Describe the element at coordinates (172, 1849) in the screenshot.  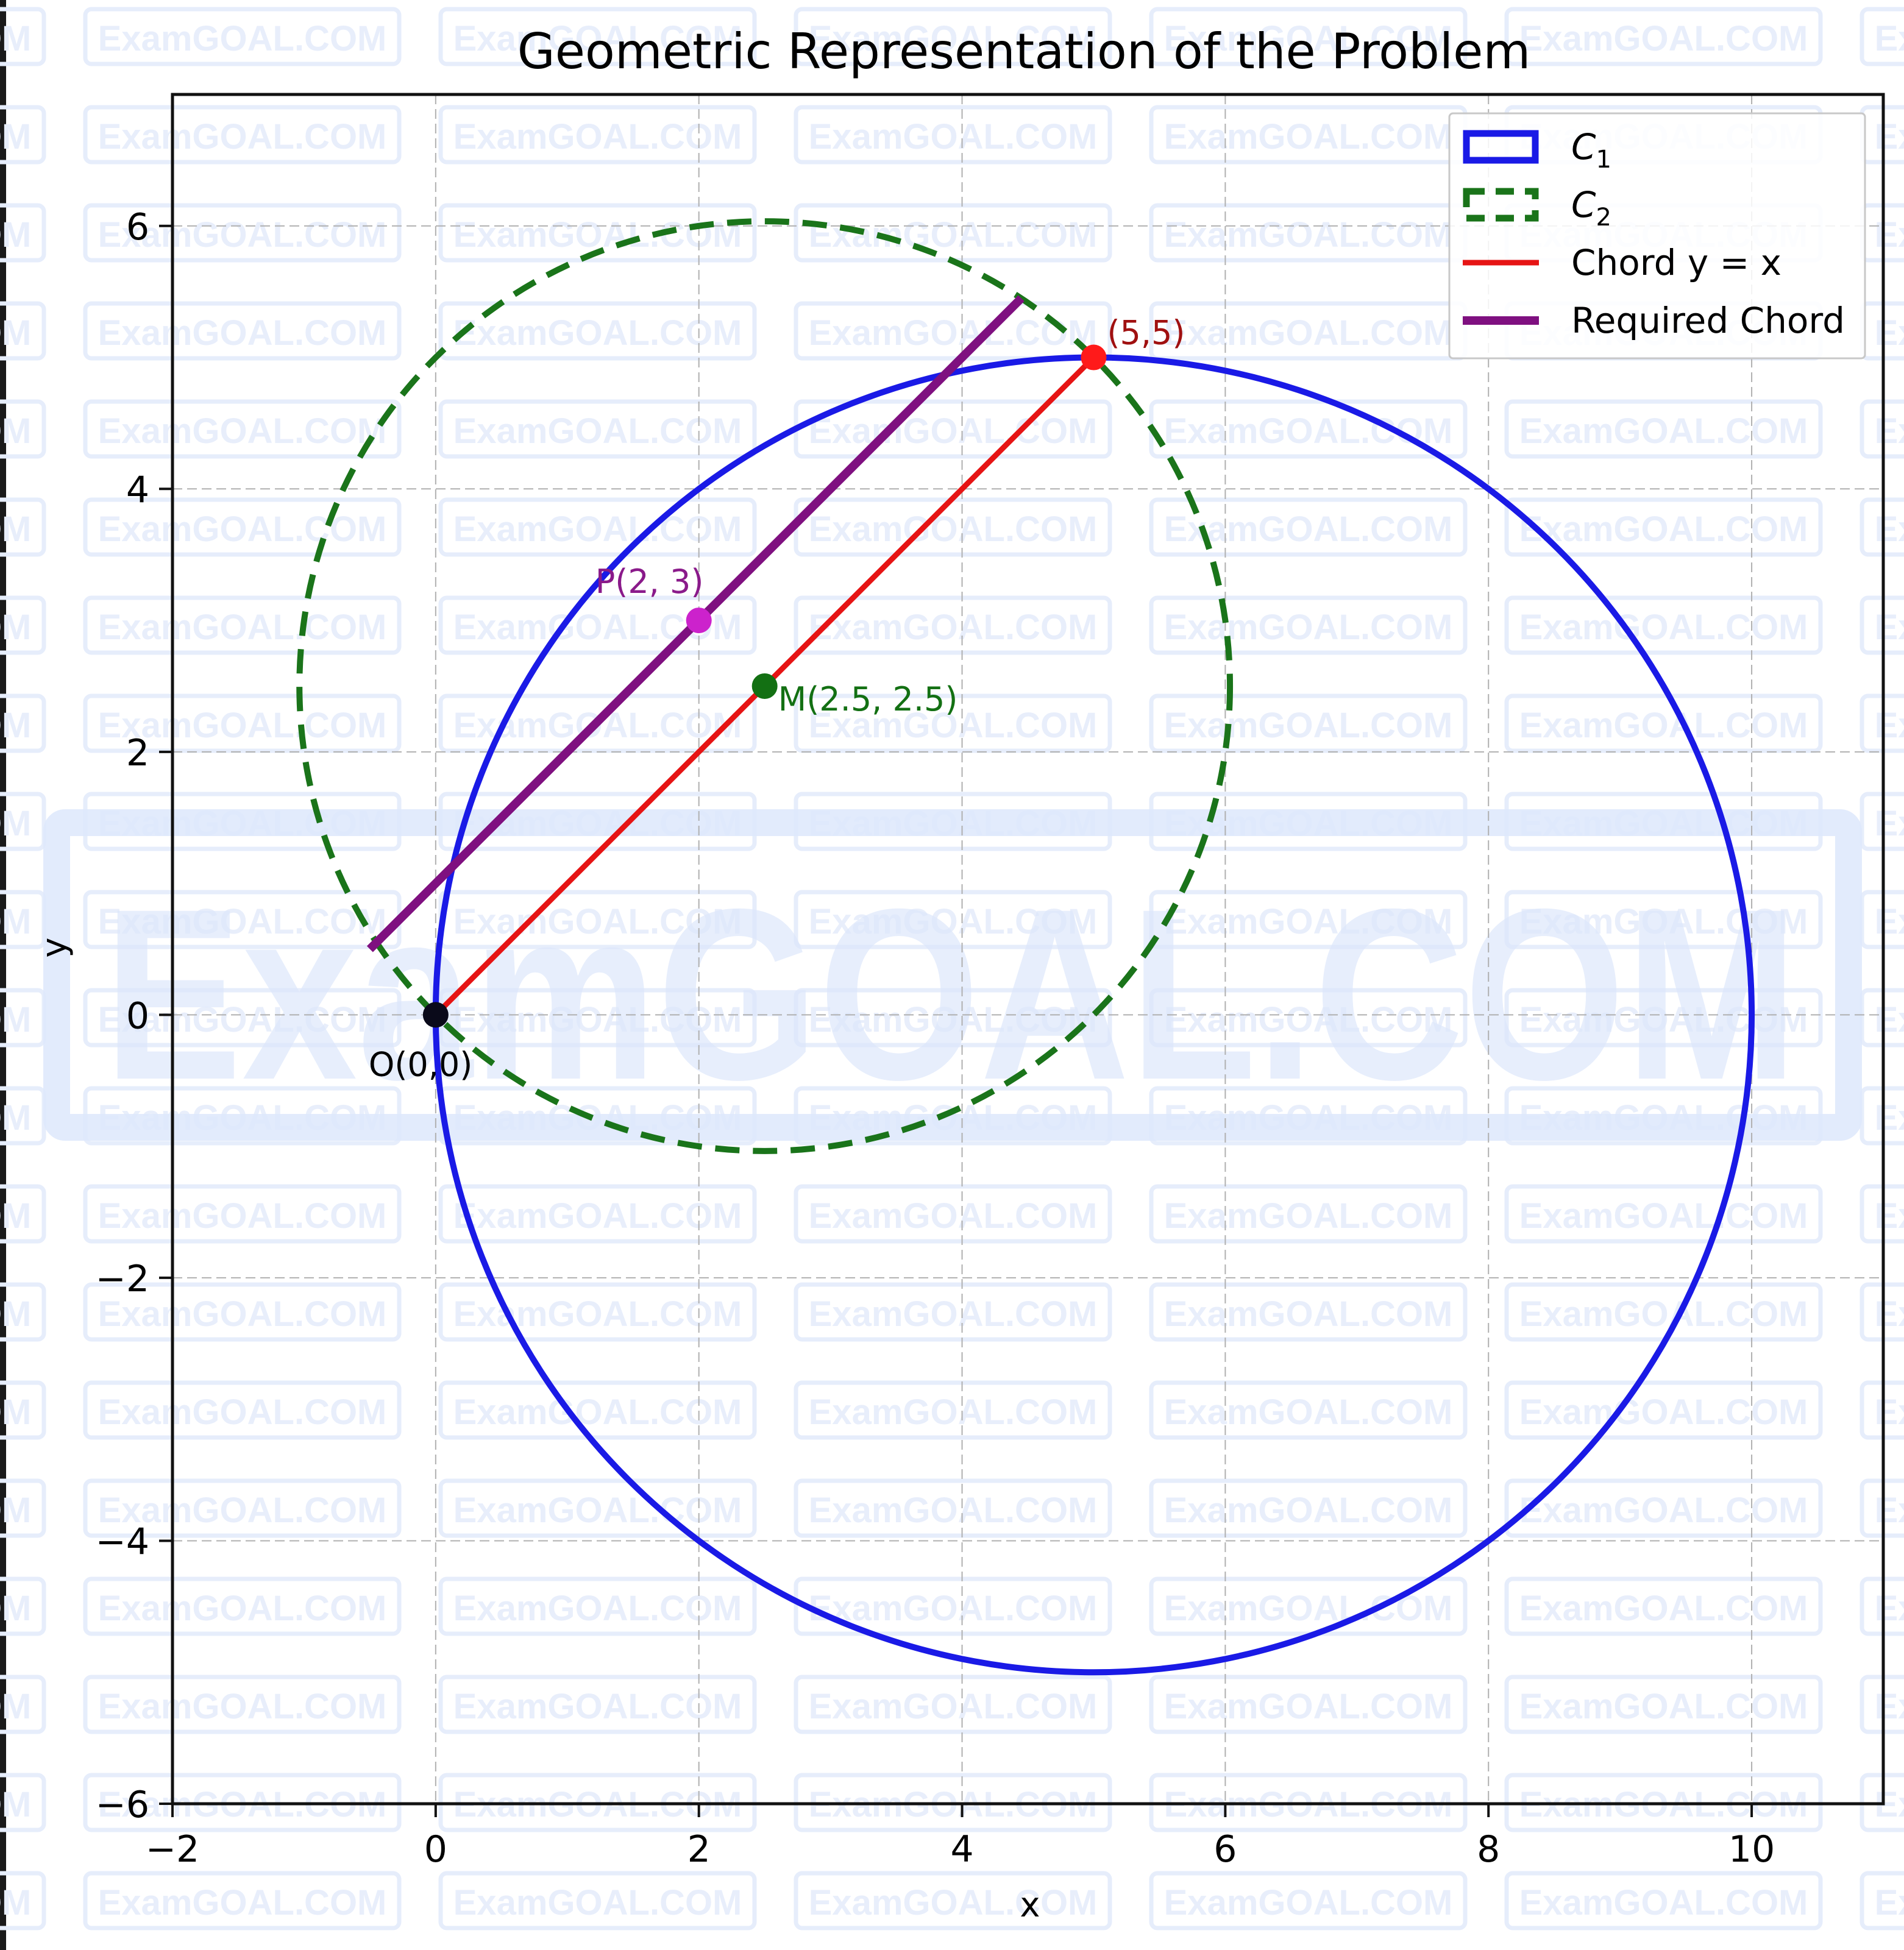
I see `x-tick-label: −2` at that location.